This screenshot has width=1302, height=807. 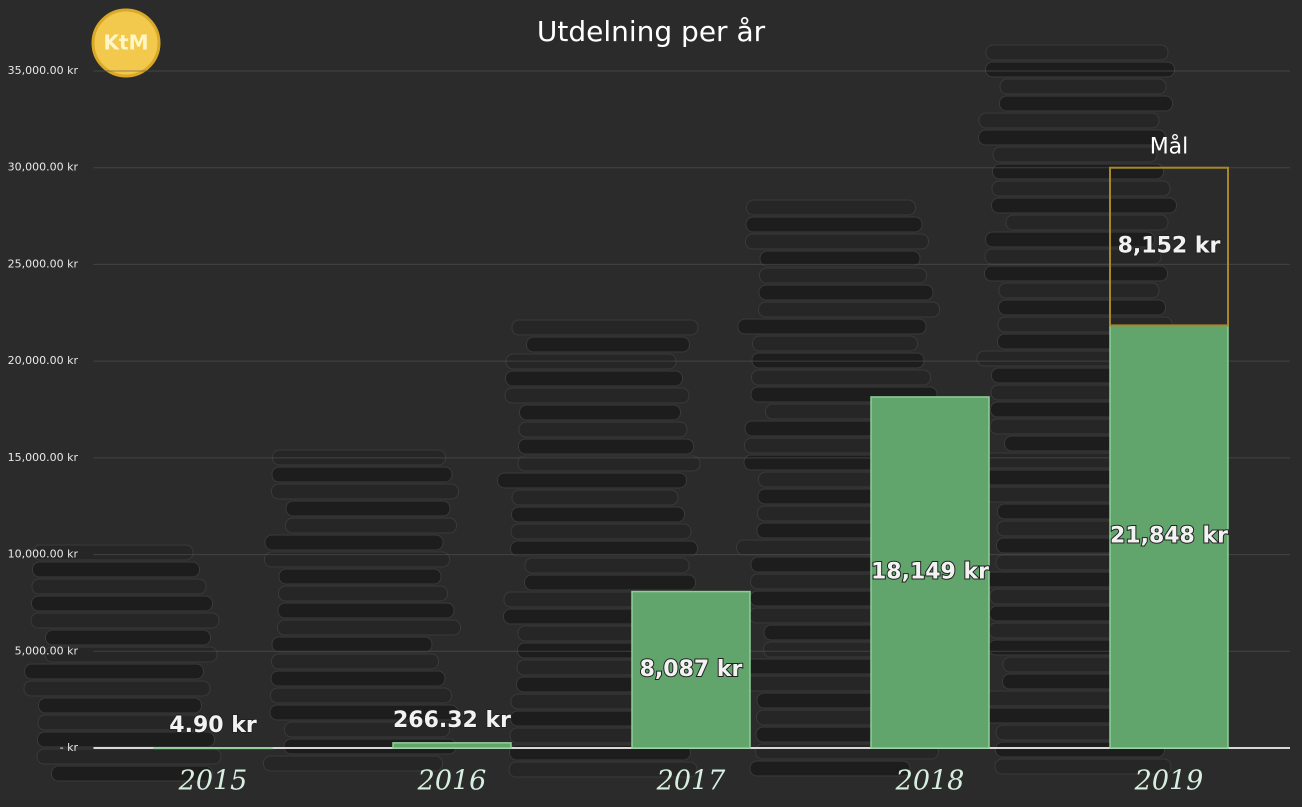 I want to click on value-label: 4.90 kr, so click(x=213, y=725).